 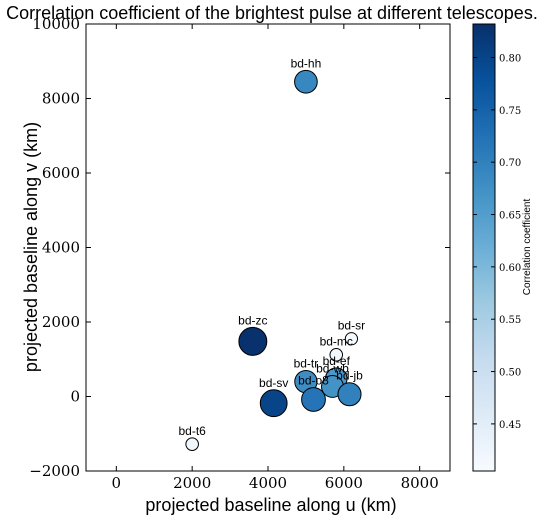 What do you see at coordinates (344, 483) in the screenshot?
I see `x-tick-label: 6000` at bounding box center [344, 483].